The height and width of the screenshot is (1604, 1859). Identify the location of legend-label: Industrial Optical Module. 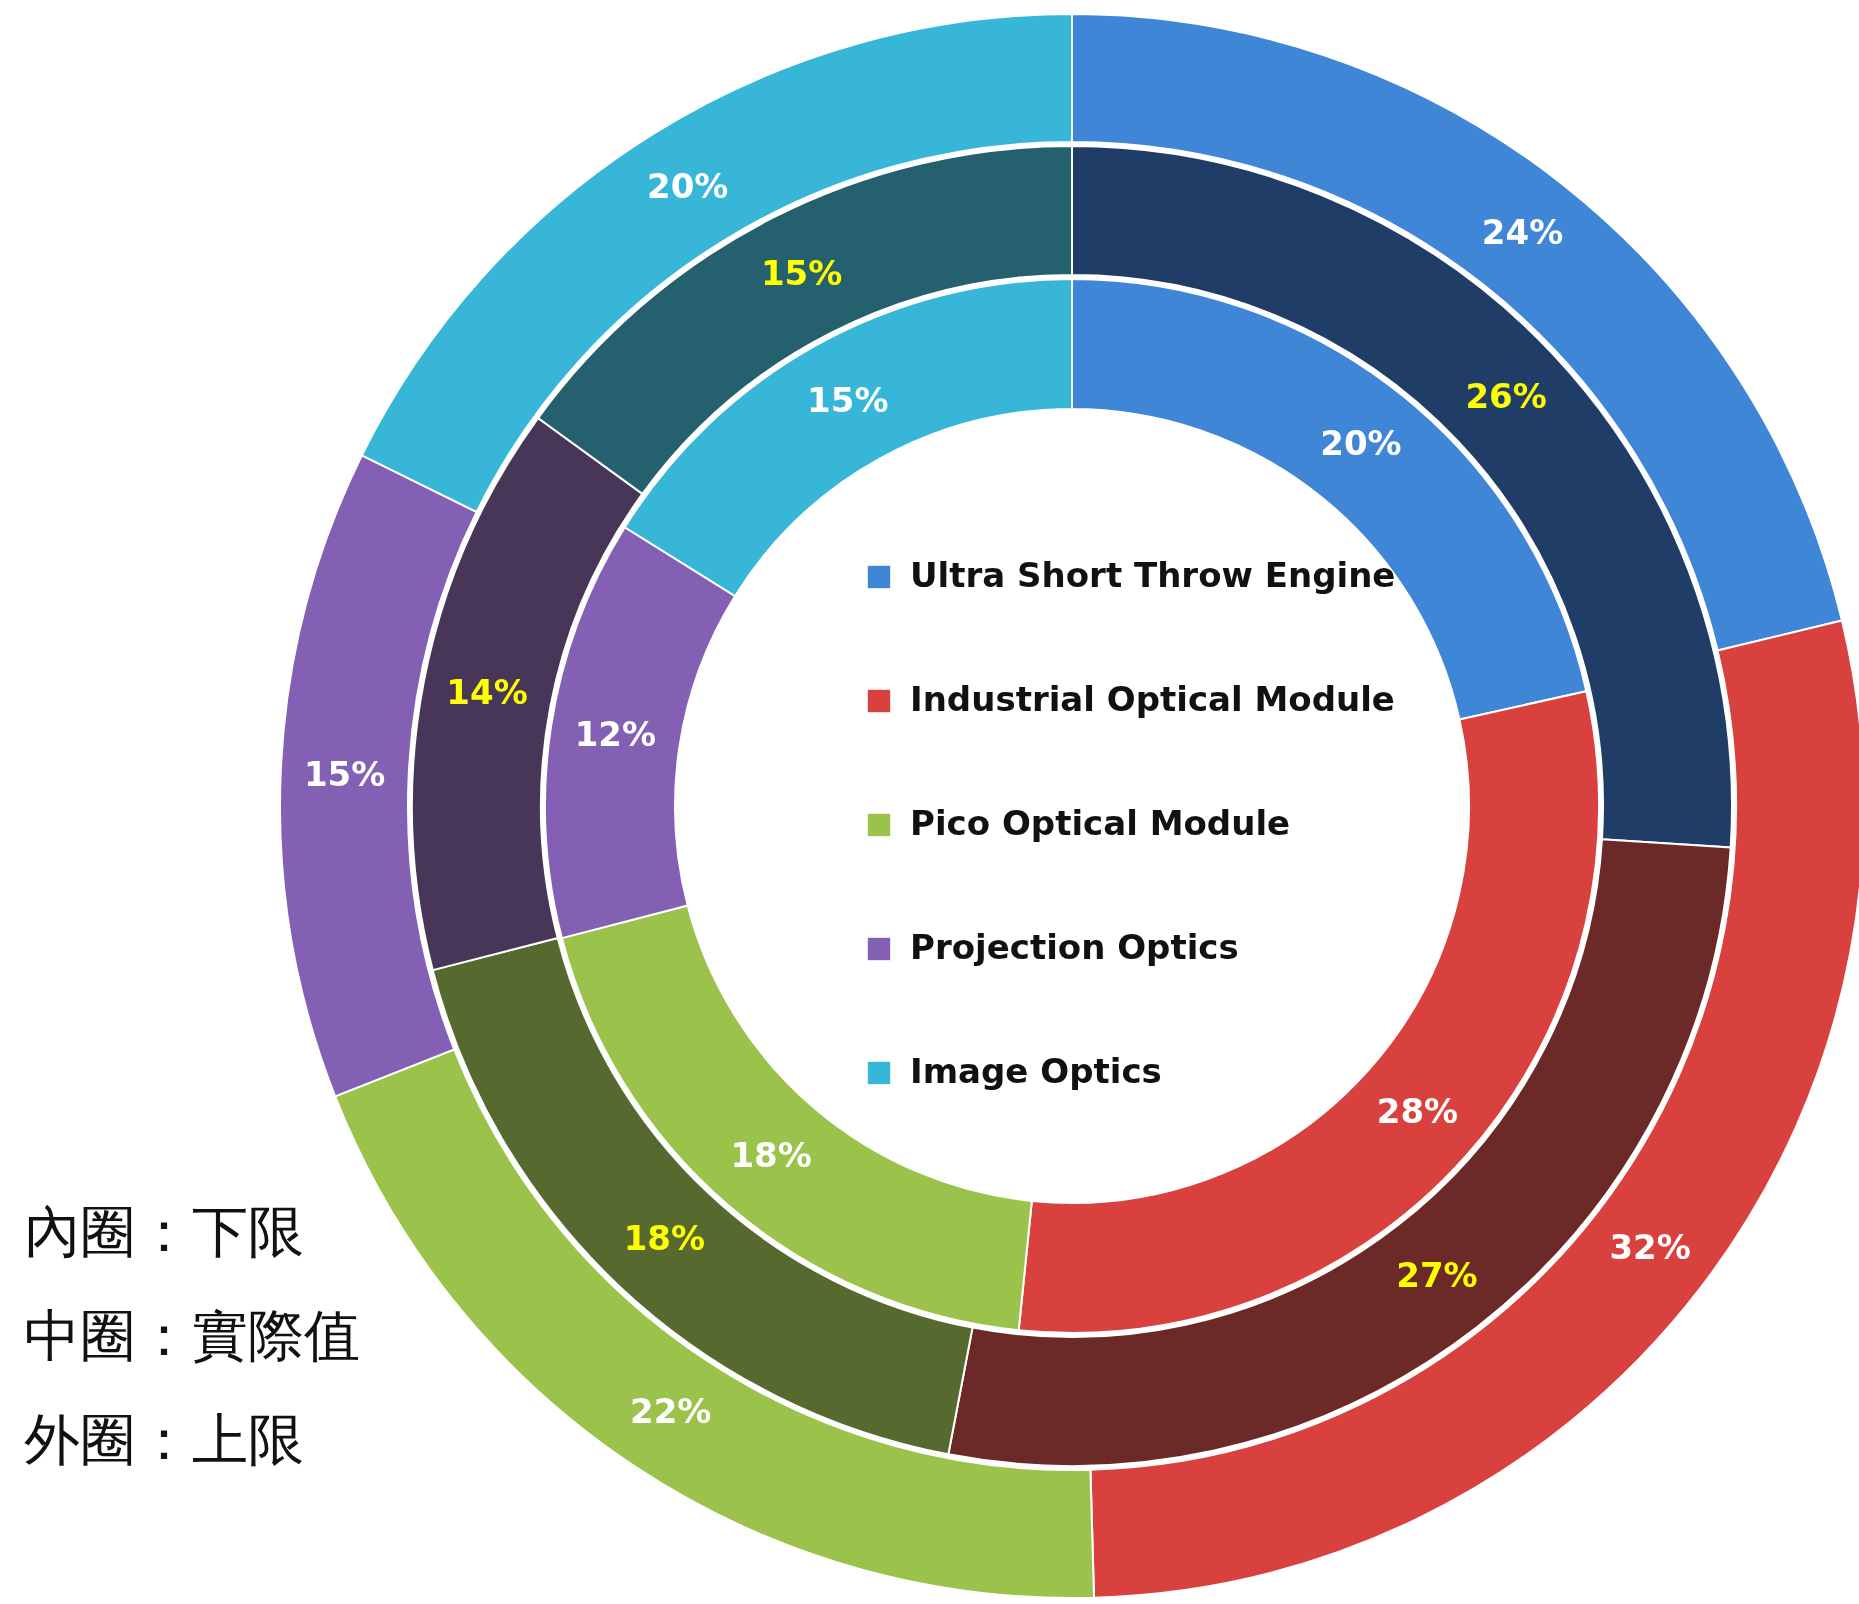
(1152, 699).